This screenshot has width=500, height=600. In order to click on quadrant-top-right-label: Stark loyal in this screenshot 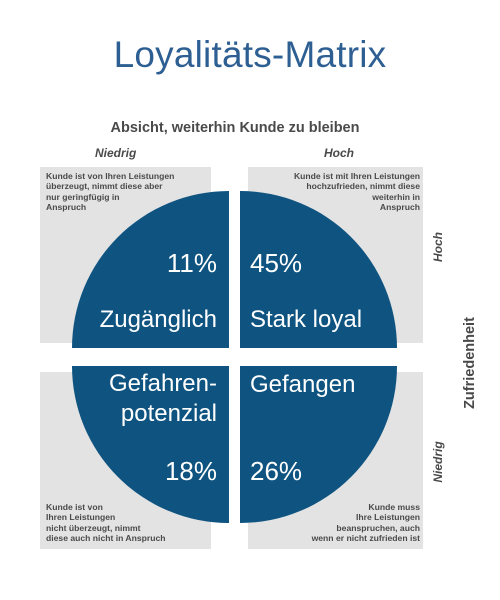, I will do `click(306, 319)`.